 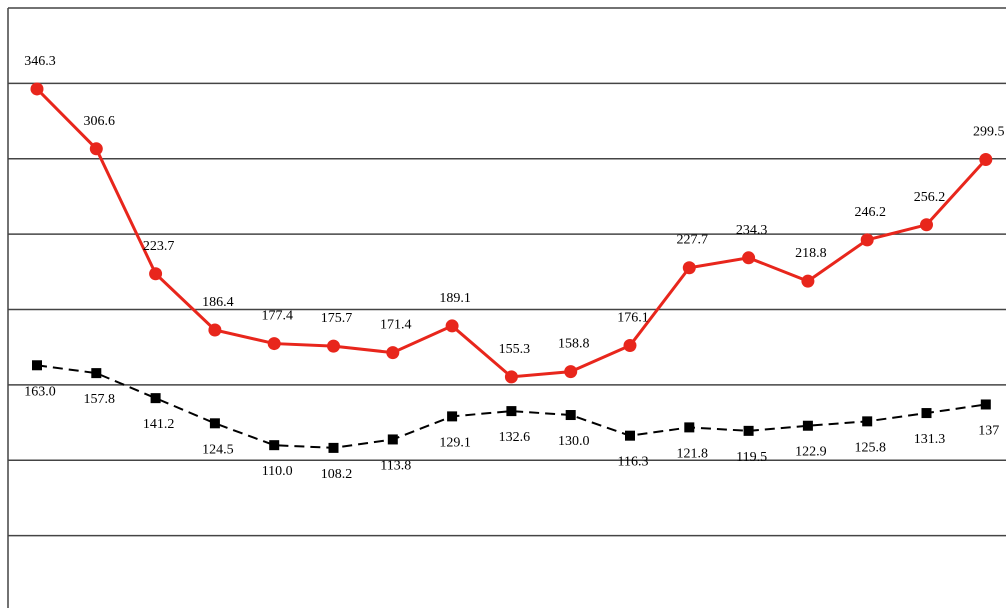 What do you see at coordinates (633, 318) in the screenshot?
I see `data-label: 176.1` at bounding box center [633, 318].